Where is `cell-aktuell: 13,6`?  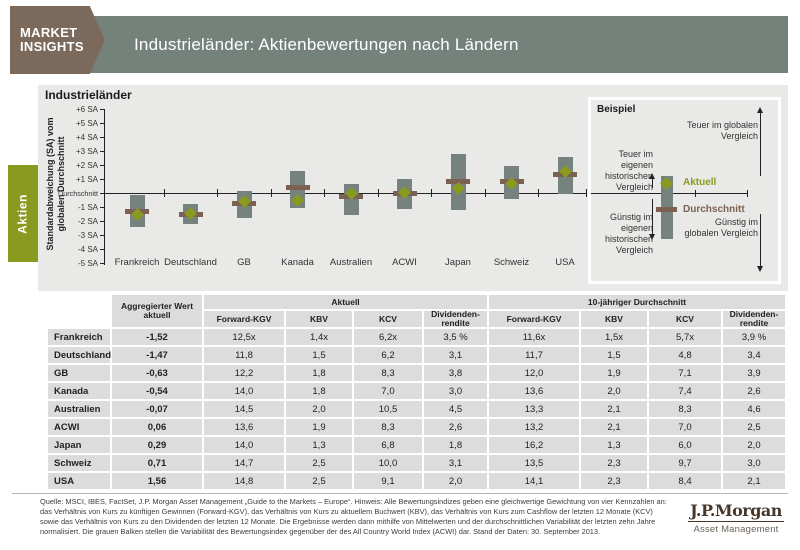
cell-aktuell: 13,6 is located at coordinates (244, 427).